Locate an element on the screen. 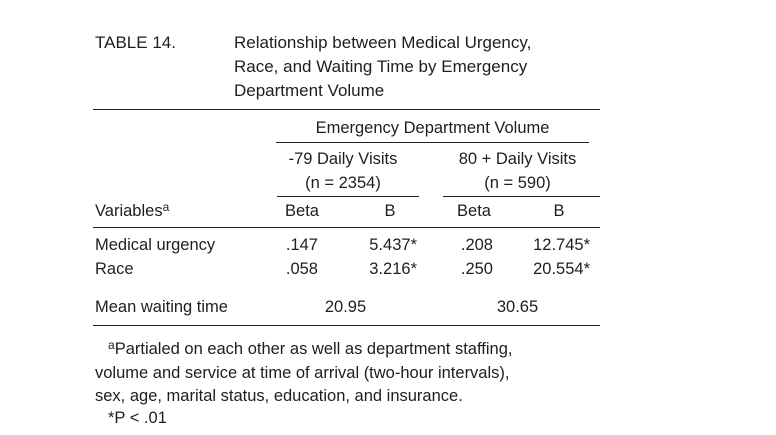  subhead-beta-2: Beta is located at coordinates (474, 211).